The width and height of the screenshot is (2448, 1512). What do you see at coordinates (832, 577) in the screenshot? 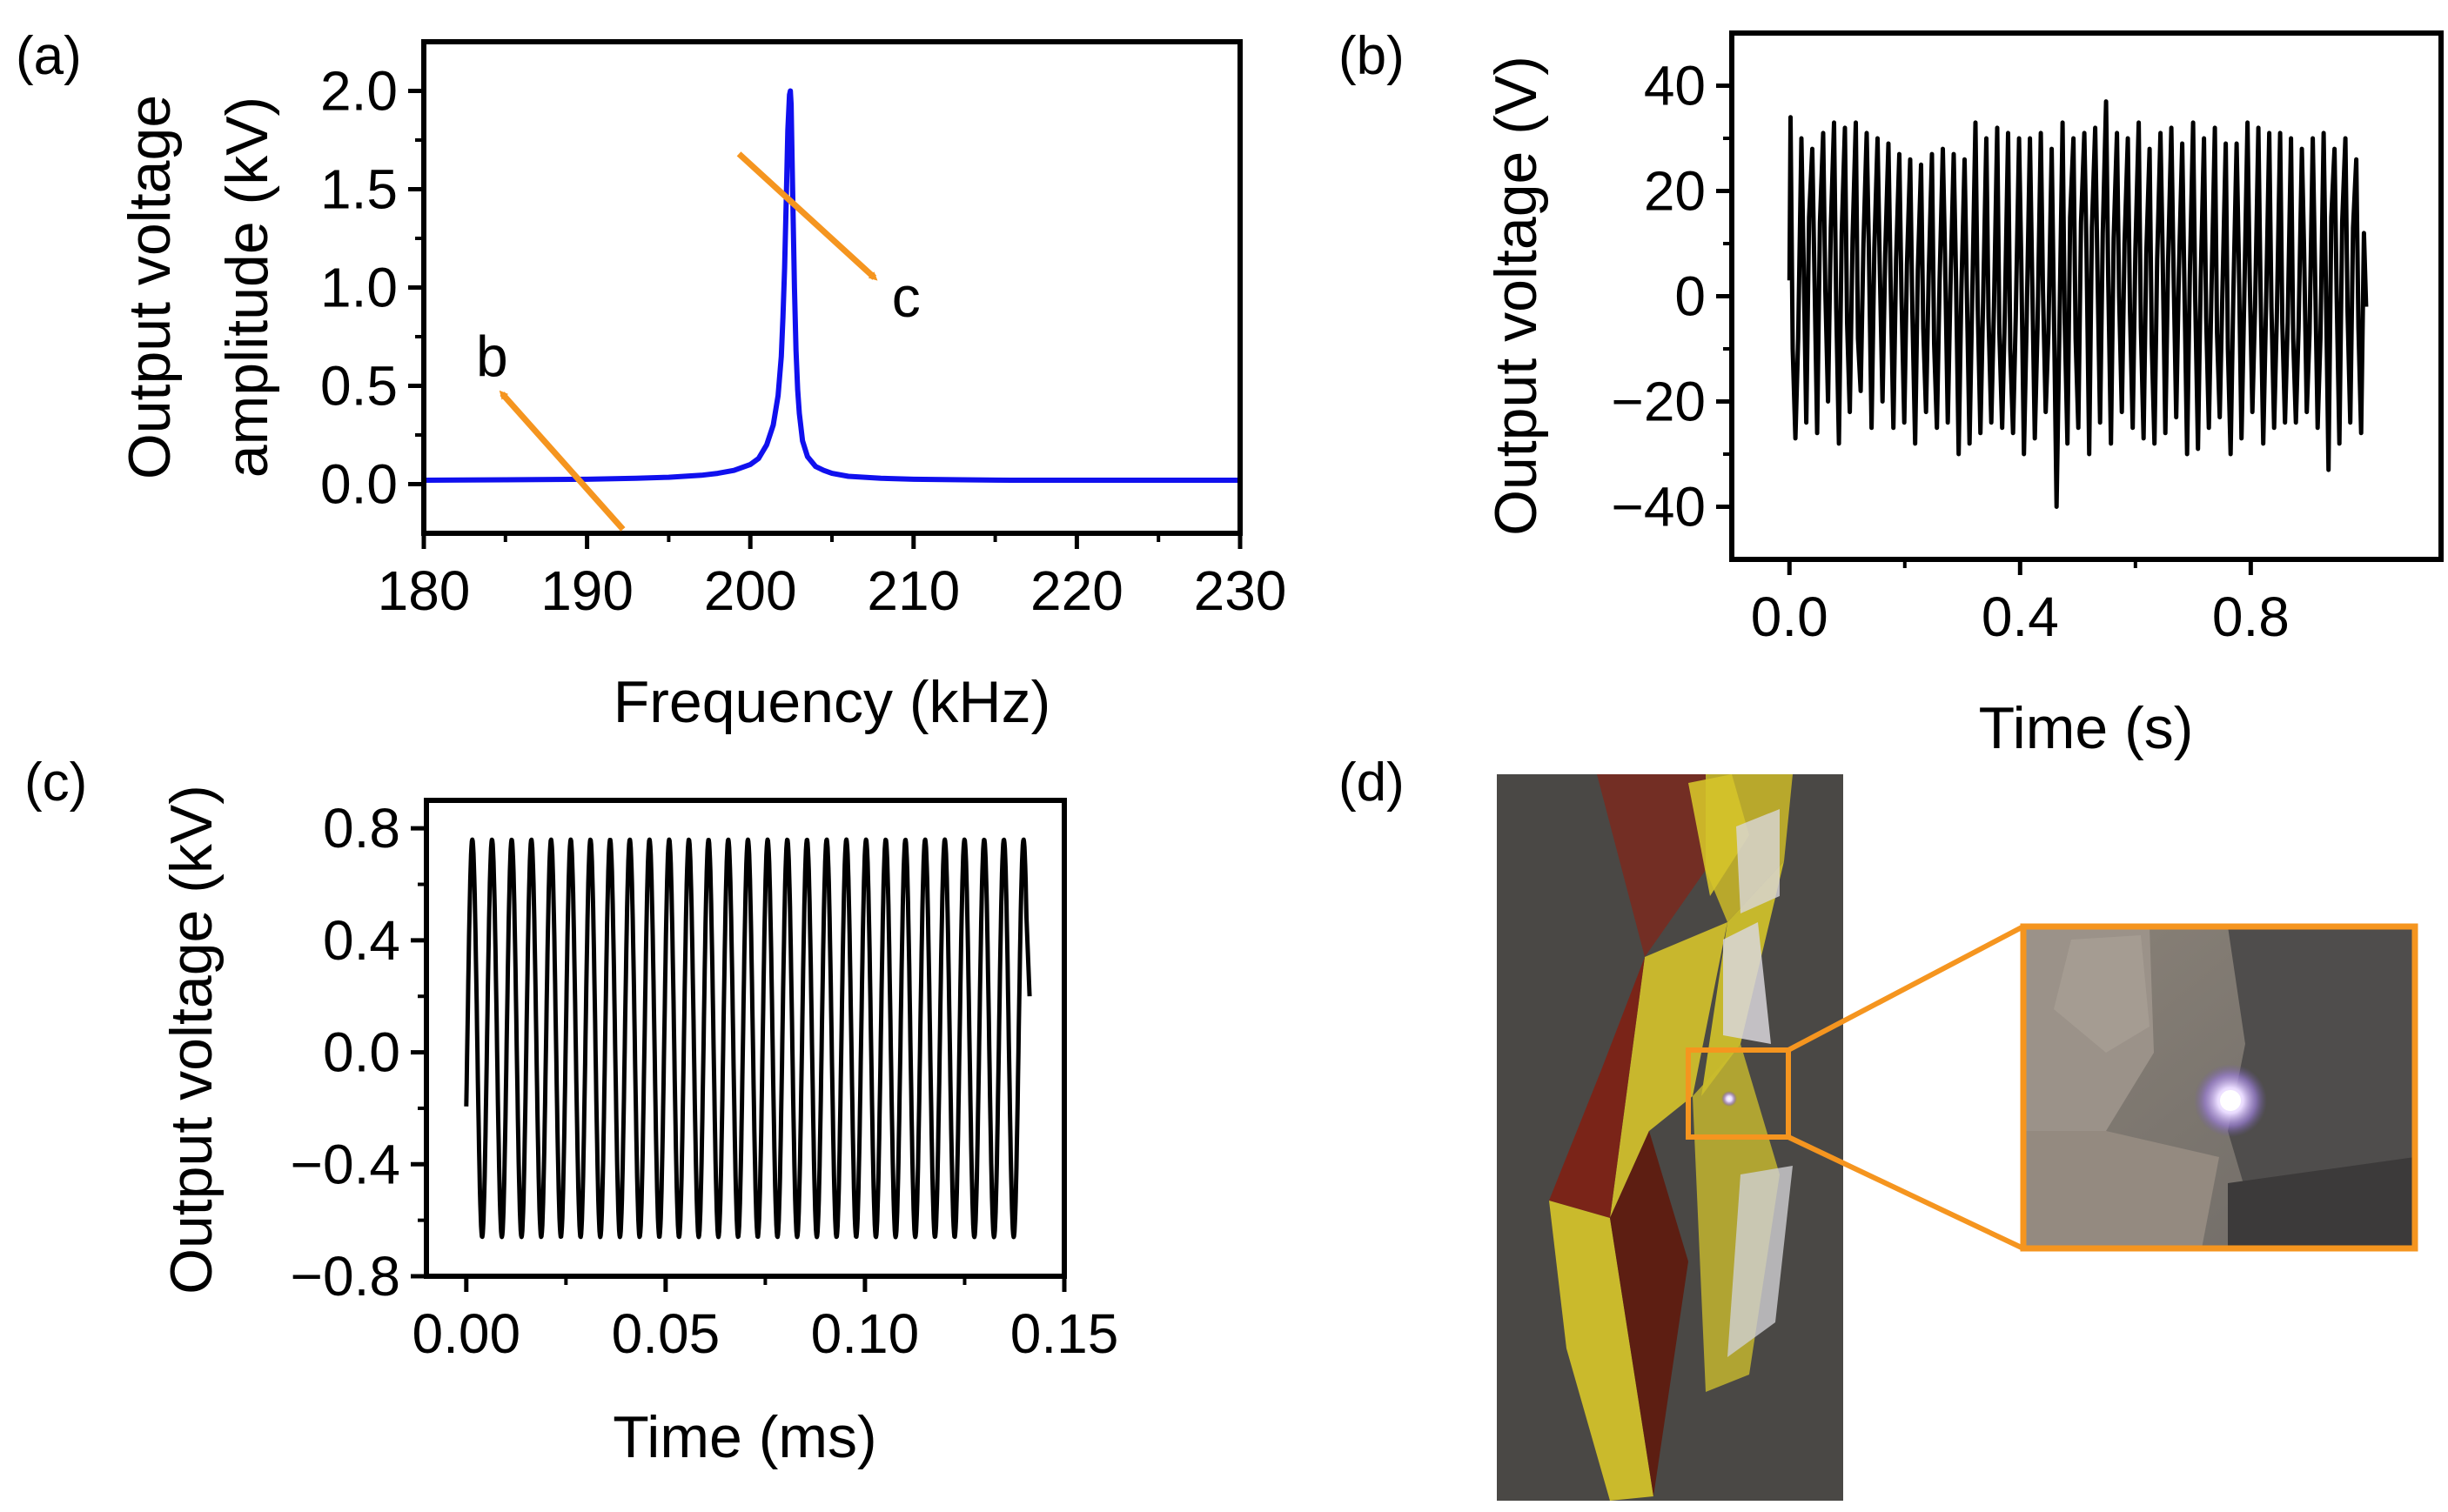
I see `panel-a-x-axis: 180 190 200 210 220 230` at bounding box center [832, 577].